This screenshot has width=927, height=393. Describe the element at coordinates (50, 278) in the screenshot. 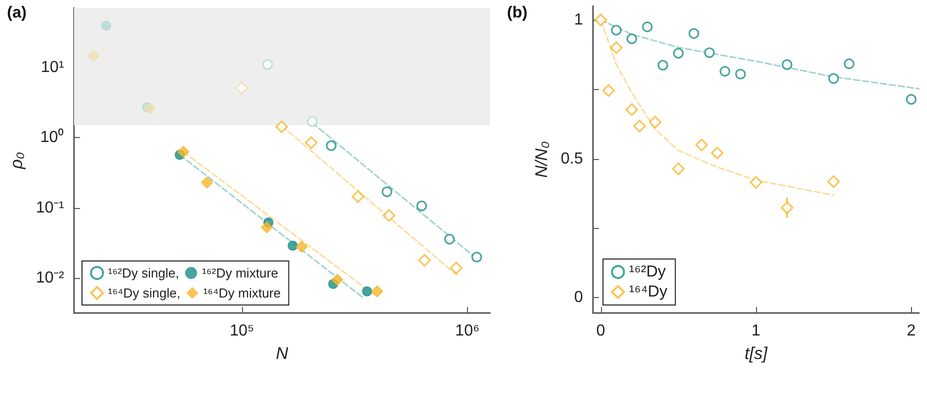

I see `y-tick-label: 10⁻²` at that location.